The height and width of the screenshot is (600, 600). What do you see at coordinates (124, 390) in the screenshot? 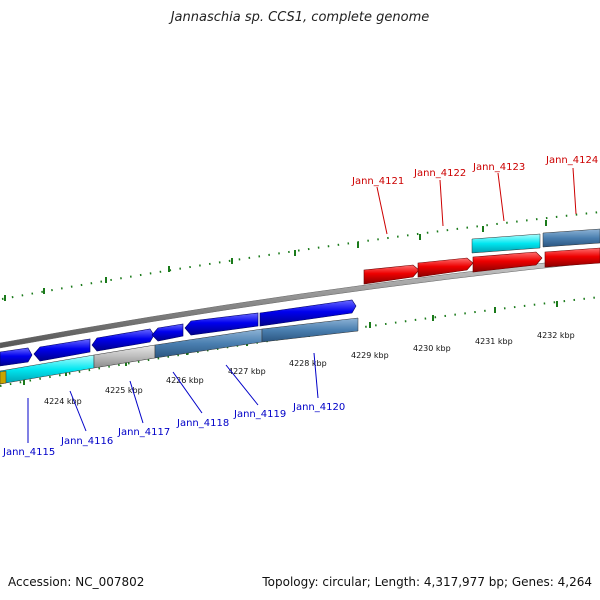
I see `kbp-label: 4225 kbp` at bounding box center [124, 390].